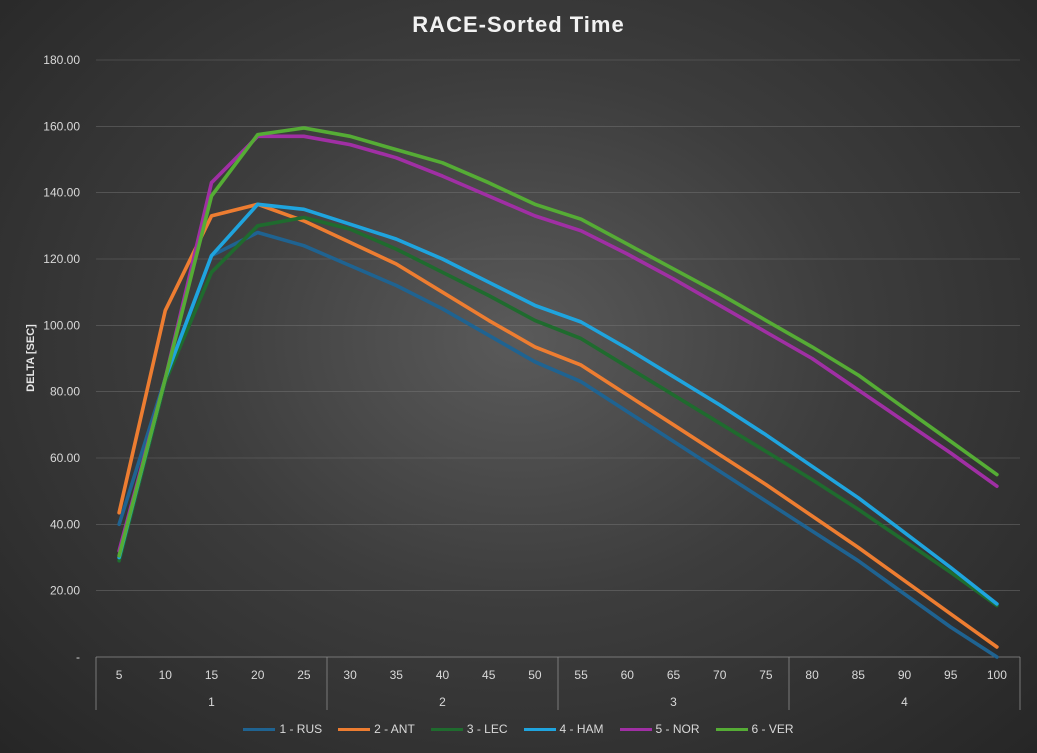 This screenshot has height=753, width=1037. What do you see at coordinates (397, 675) in the screenshot?
I see `x-tick-label: 35` at bounding box center [397, 675].